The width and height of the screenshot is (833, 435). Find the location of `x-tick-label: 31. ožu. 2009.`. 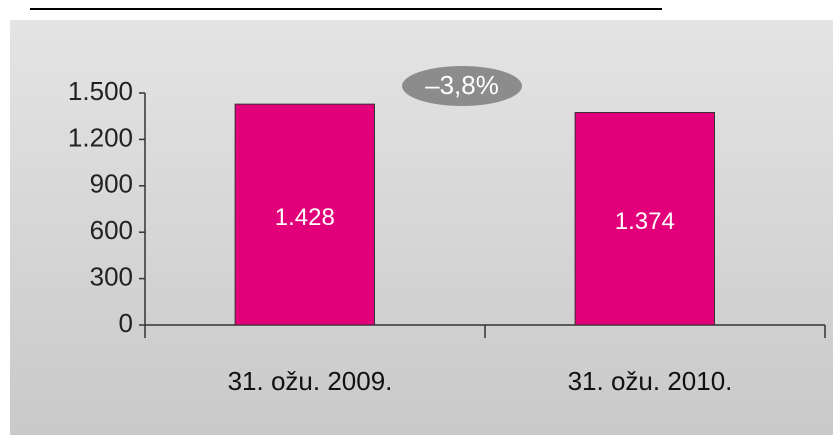

x-tick-label: 31. ožu. 2009. is located at coordinates (310, 381).